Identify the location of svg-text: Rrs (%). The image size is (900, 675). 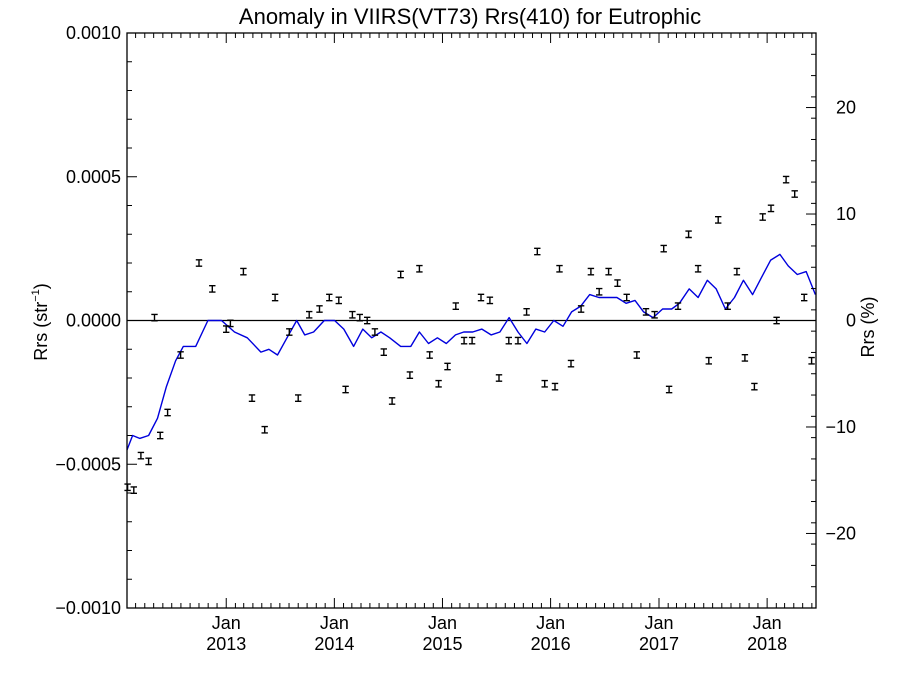
(868, 327).